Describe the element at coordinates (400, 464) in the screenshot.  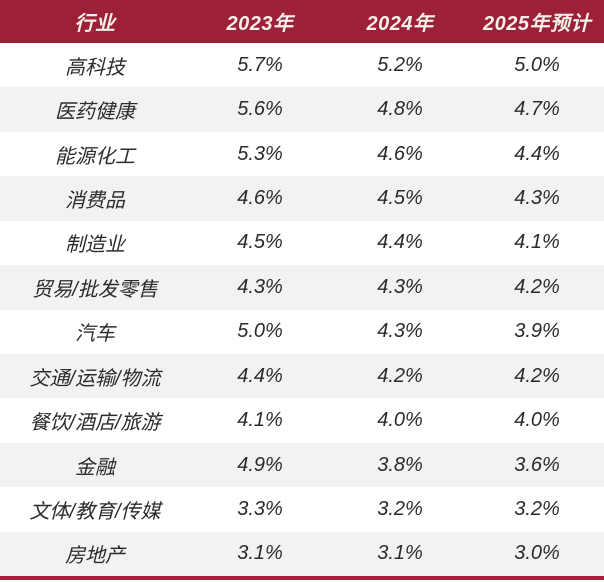
I see `value-2024: 3.8%` at that location.